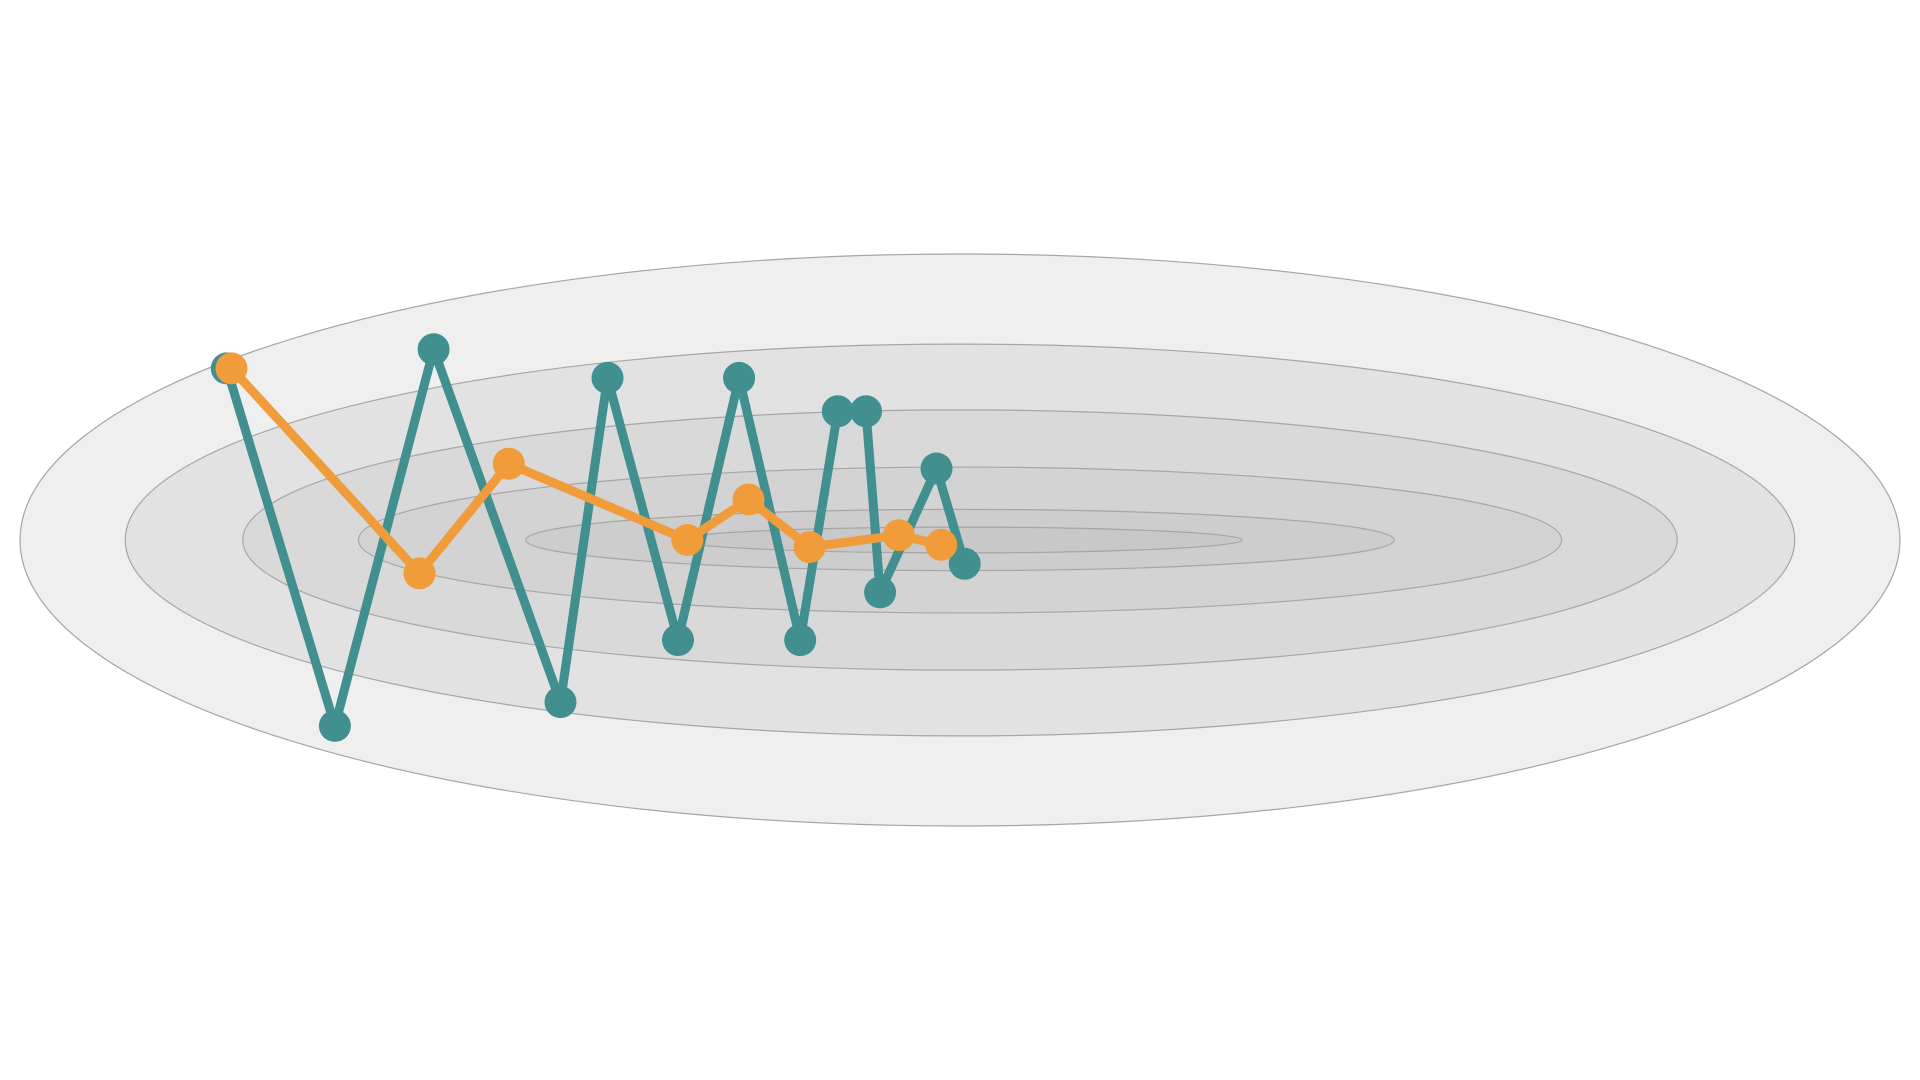 The image size is (1920, 1080). What do you see at coordinates (586, 471) in the screenshot?
I see `orange-path` at bounding box center [586, 471].